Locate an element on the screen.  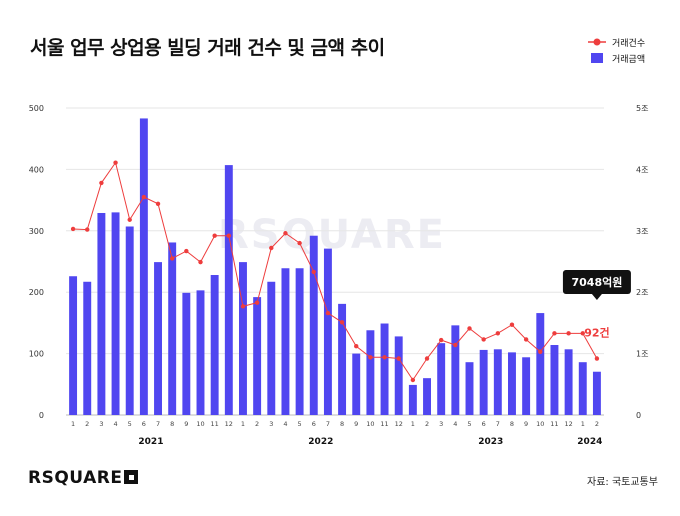
amount-callout-box is located at coordinates (596, 282).